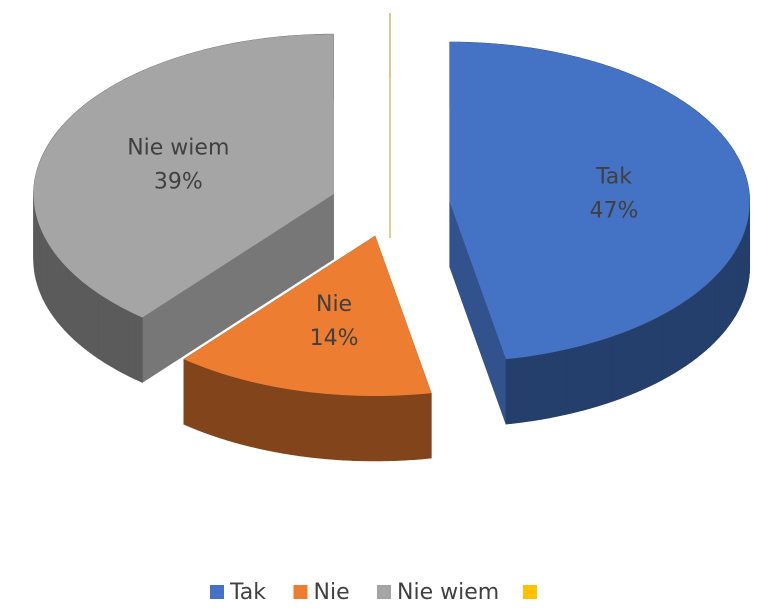 The image size is (779, 610). Describe the element at coordinates (448, 592) in the screenshot. I see `legend-label: Nie wiem` at that location.